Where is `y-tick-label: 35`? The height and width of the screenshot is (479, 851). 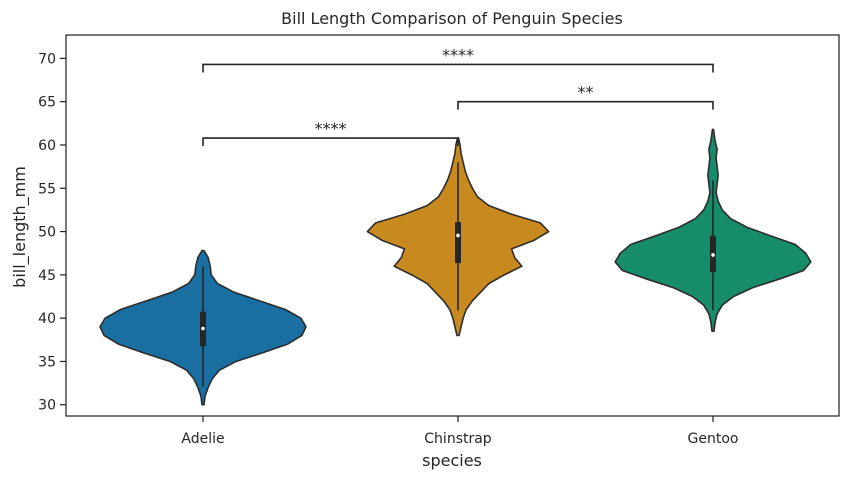 y-tick-label: 35 is located at coordinates (47, 362).